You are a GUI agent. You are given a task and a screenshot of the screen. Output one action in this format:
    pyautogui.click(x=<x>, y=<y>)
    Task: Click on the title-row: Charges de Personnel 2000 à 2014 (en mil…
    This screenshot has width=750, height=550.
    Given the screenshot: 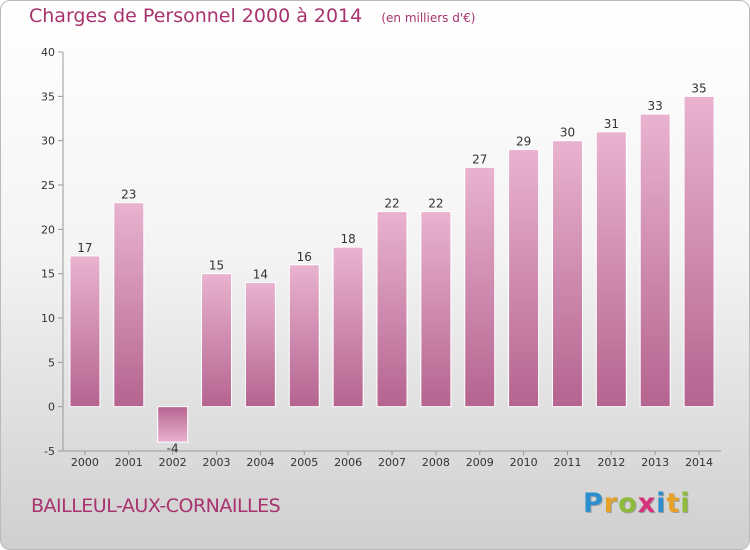 What is the action you would take?
    pyautogui.click(x=252, y=16)
    